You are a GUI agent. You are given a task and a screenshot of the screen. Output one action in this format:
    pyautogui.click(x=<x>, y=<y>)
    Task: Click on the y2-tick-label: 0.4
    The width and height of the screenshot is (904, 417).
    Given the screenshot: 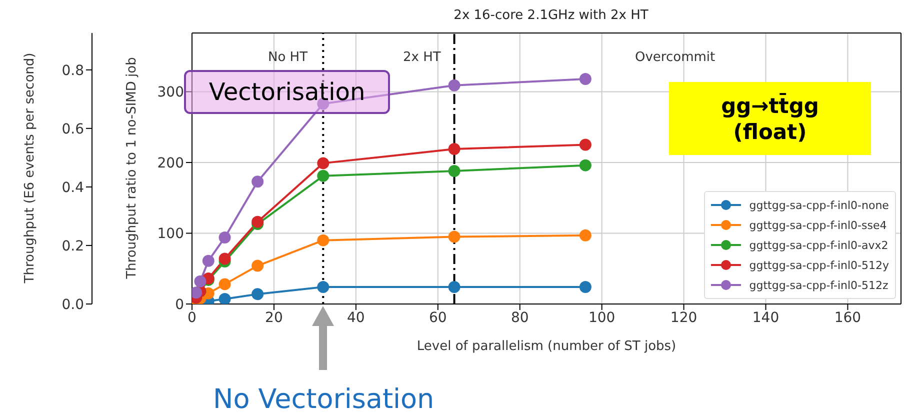 What is the action you would take?
    pyautogui.click(x=73, y=188)
    